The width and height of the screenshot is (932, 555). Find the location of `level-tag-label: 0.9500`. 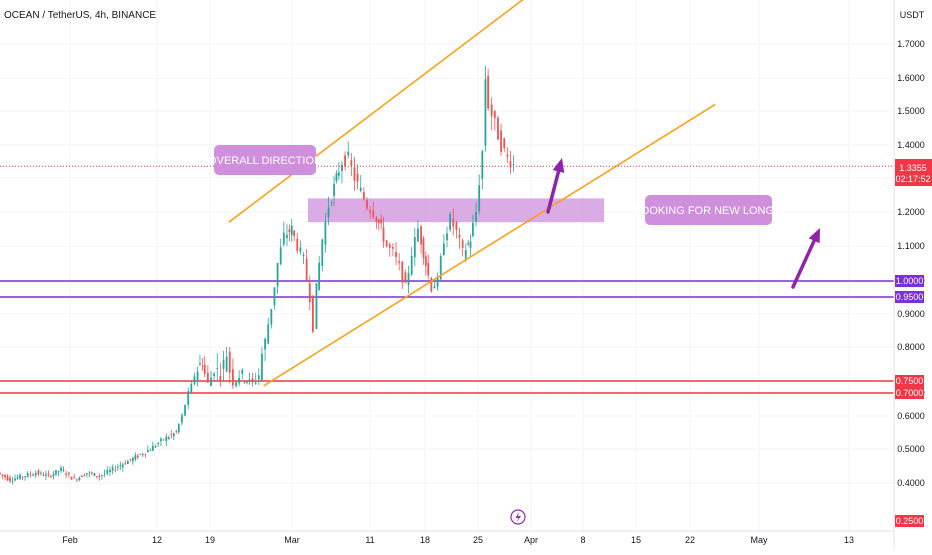

level-tag-label: 0.9500 is located at coordinates (910, 297).